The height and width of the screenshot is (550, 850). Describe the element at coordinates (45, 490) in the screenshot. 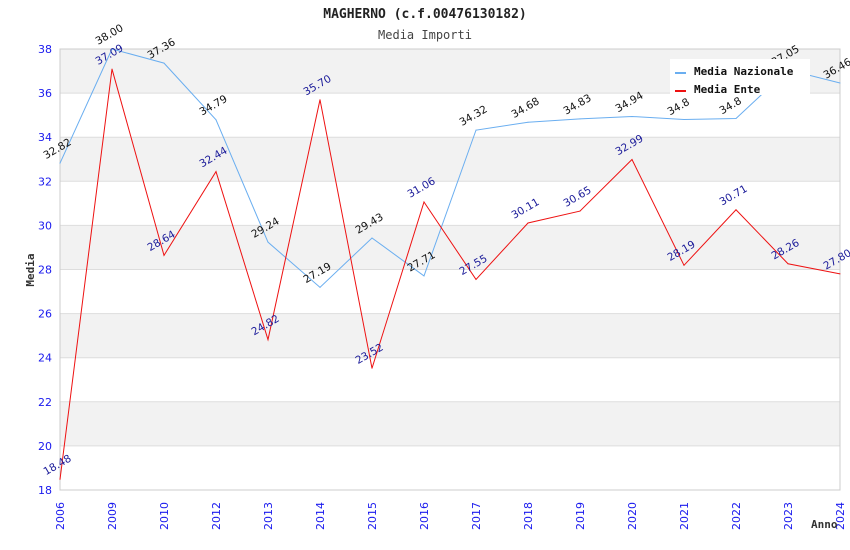

I see `y-tick-label: 18` at that location.